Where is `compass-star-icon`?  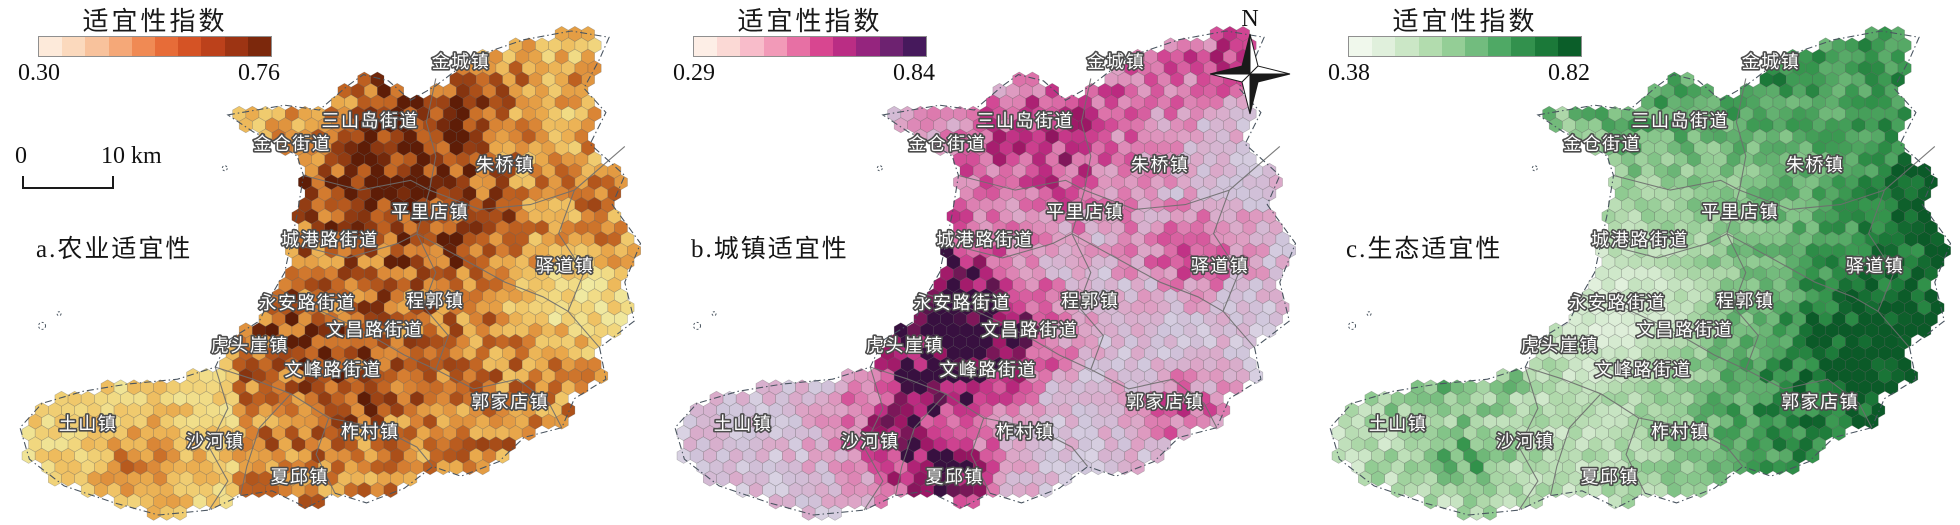
compass-star-icon is located at coordinates (1250, 74).